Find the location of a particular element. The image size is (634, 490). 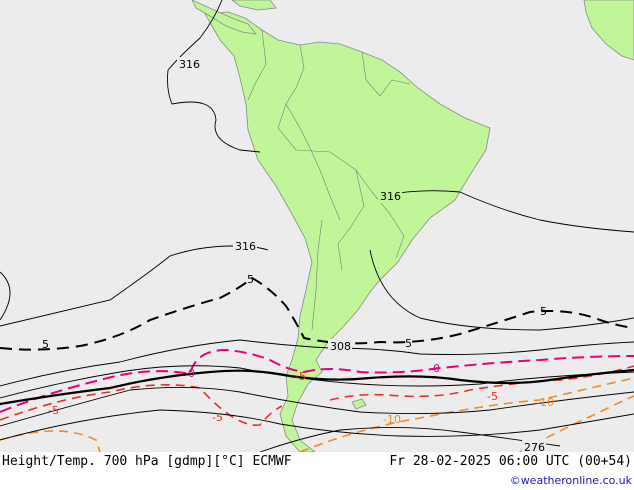

isotherm-minus5 is located at coordinates (317, 395).